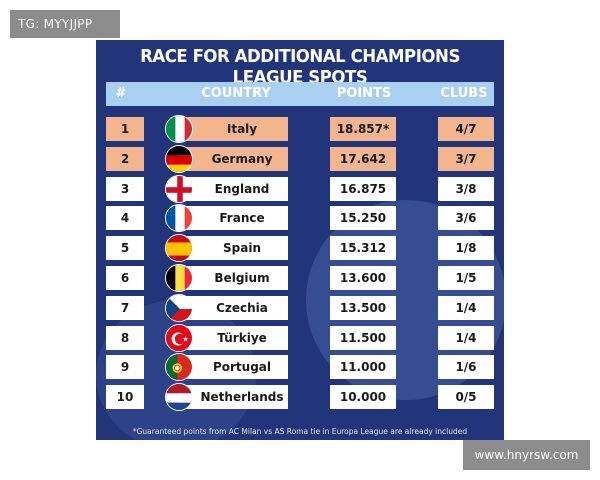  What do you see at coordinates (179, 308) in the screenshot?
I see `czechia-flag-icon` at bounding box center [179, 308].